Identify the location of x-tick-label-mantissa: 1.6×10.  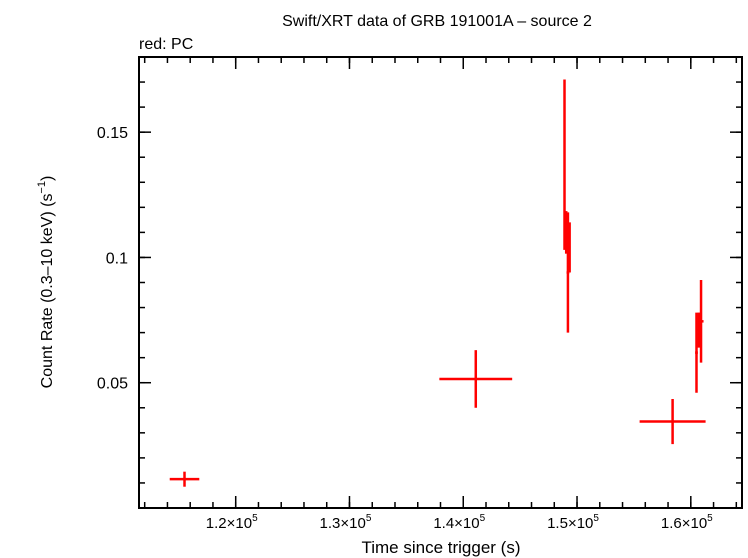
(684, 523).